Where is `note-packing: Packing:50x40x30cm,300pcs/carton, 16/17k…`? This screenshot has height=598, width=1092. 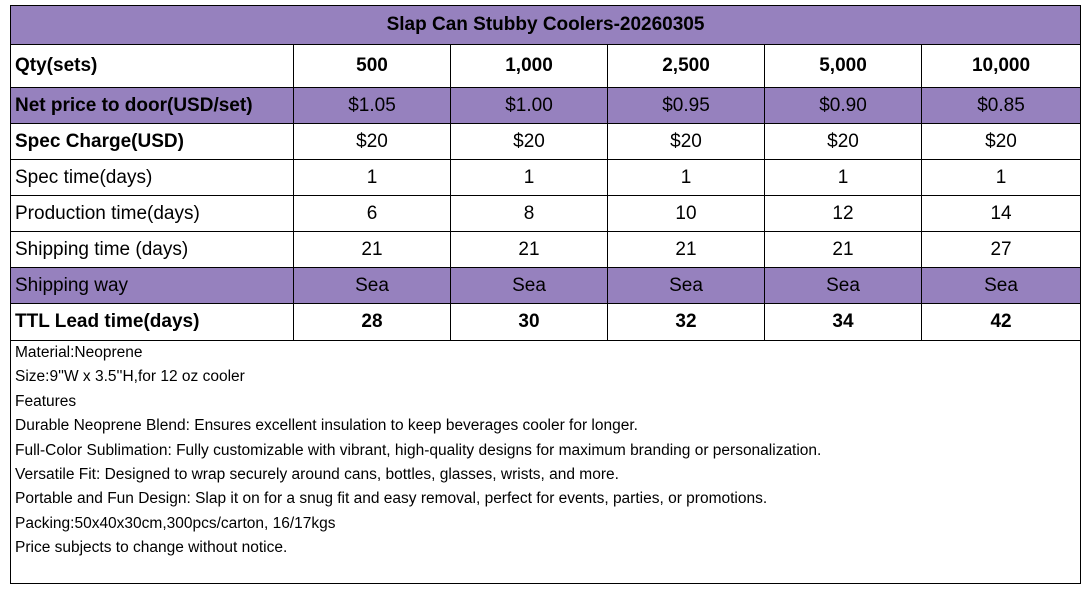 note-packing: Packing:50x40x30cm,300pcs/carton, 16/17k… is located at coordinates (175, 523).